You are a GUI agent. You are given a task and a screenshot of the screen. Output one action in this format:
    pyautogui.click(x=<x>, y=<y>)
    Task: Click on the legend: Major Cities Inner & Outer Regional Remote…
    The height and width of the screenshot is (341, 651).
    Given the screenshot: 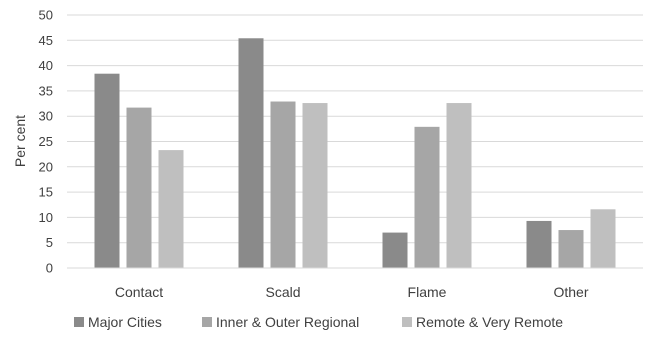 What is the action you would take?
    pyautogui.click(x=318, y=322)
    